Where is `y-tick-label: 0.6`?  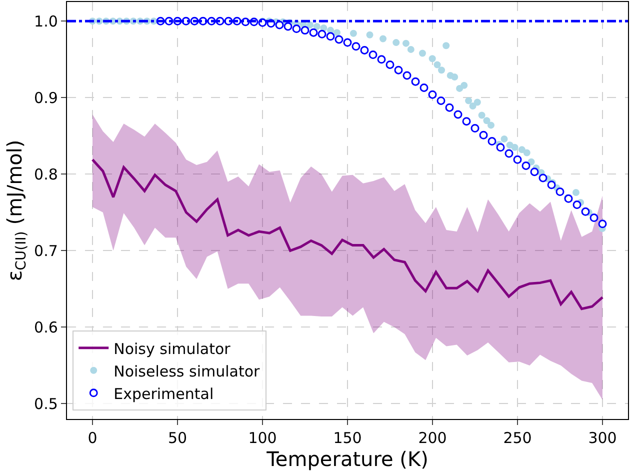
y-tick-label: 0.6 is located at coordinates (46, 327).